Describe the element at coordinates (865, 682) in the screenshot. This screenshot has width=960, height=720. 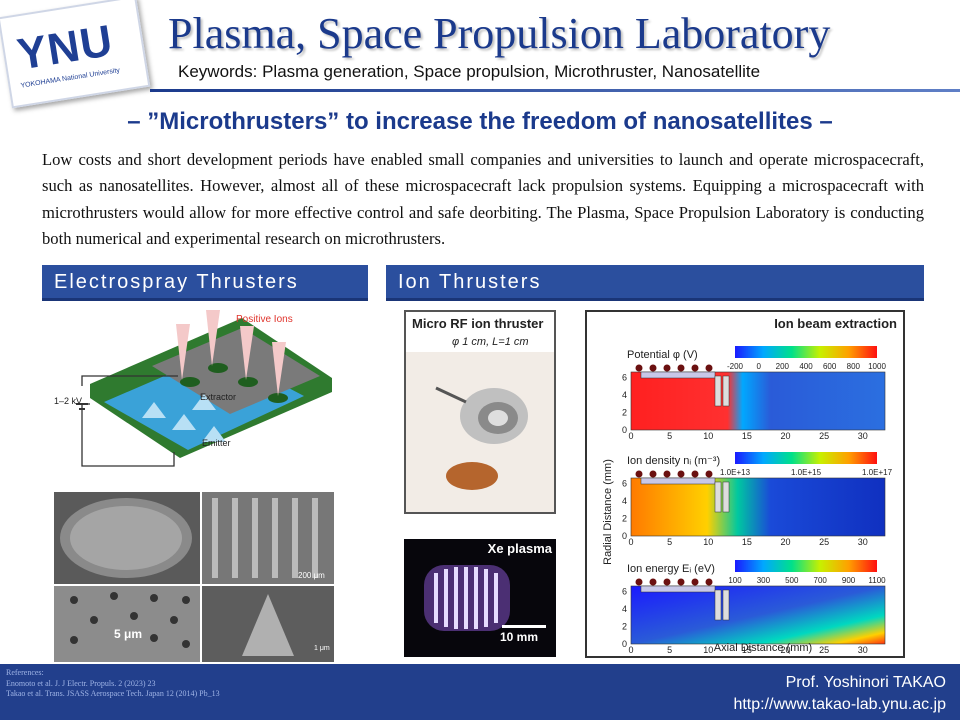
I see `author-name: Prof. Yoshinori TAKAO` at that location.